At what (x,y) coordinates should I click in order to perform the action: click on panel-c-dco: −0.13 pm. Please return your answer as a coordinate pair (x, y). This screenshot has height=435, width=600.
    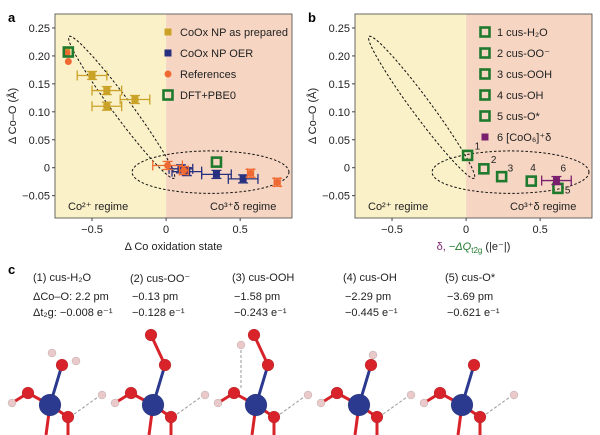
    Looking at the image, I should click on (155, 297).